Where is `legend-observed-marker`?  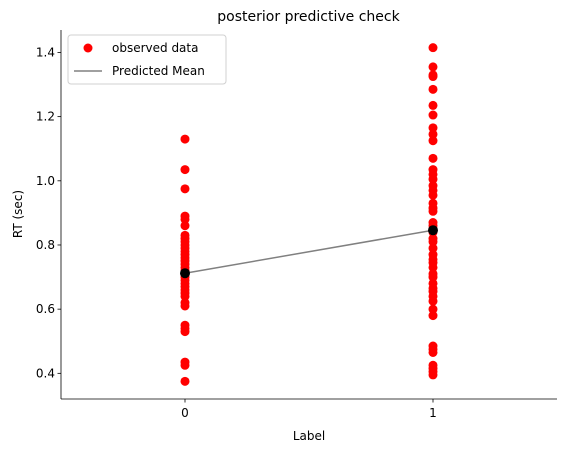
legend-observed-marker is located at coordinates (88, 48).